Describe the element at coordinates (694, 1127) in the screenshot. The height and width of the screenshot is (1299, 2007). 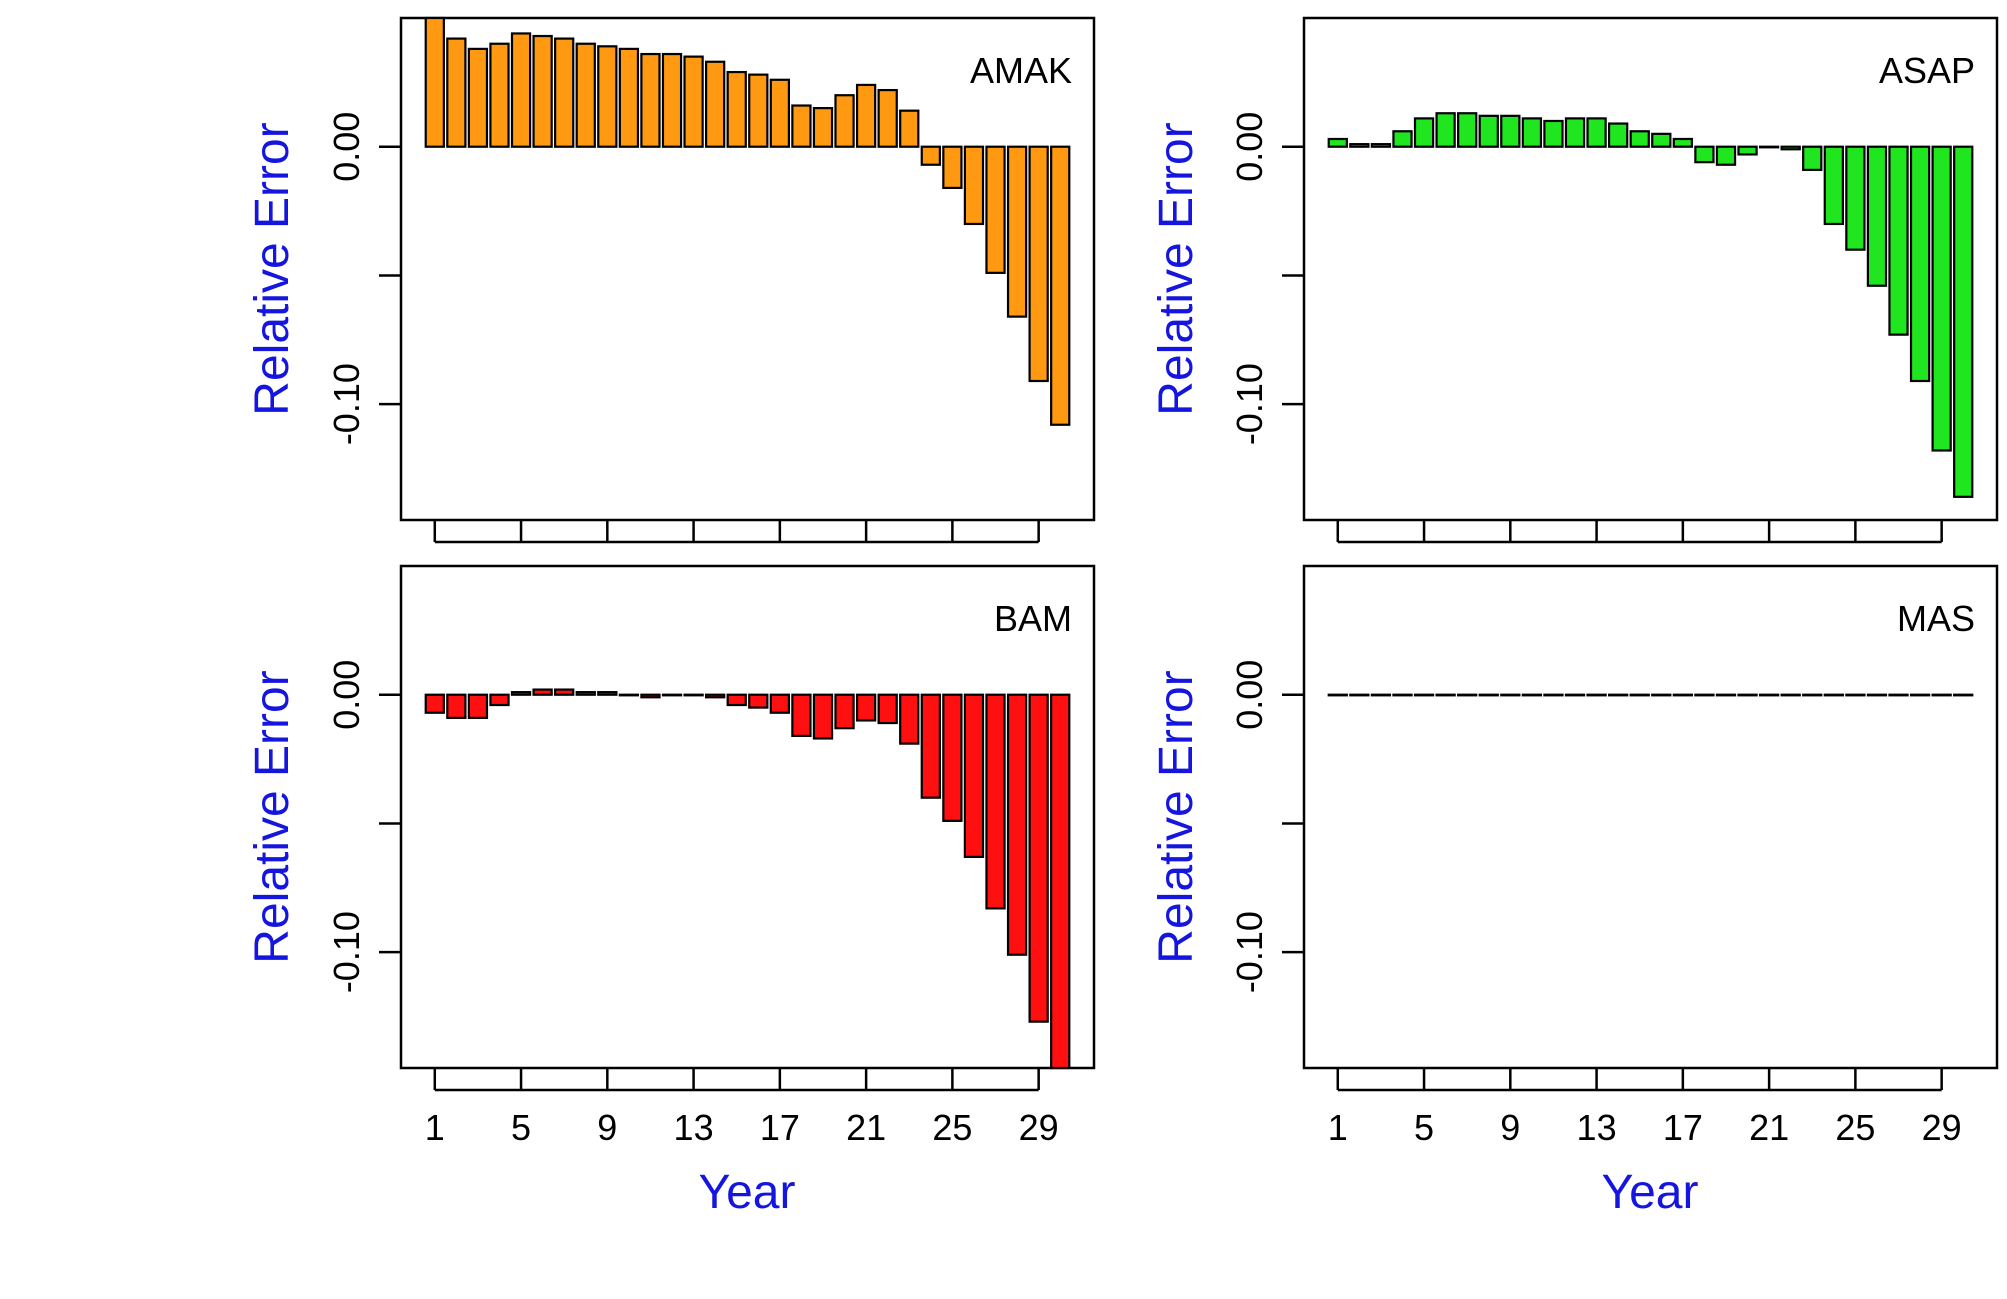
I see `x-tick-label: 13` at that location.